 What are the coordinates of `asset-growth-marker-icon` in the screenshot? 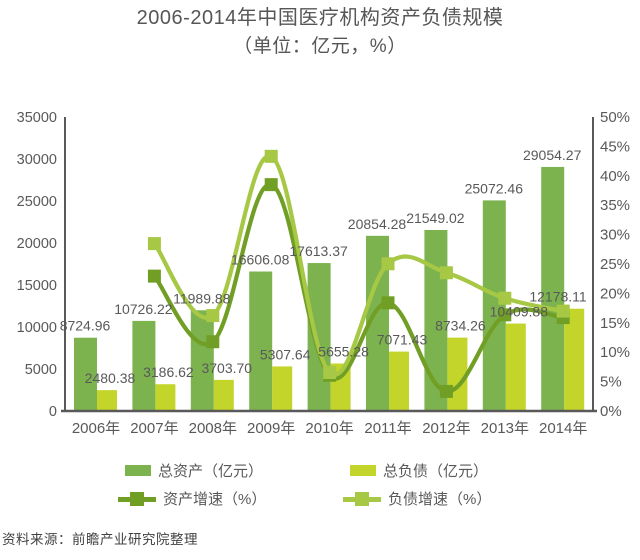 It's located at (137, 498).